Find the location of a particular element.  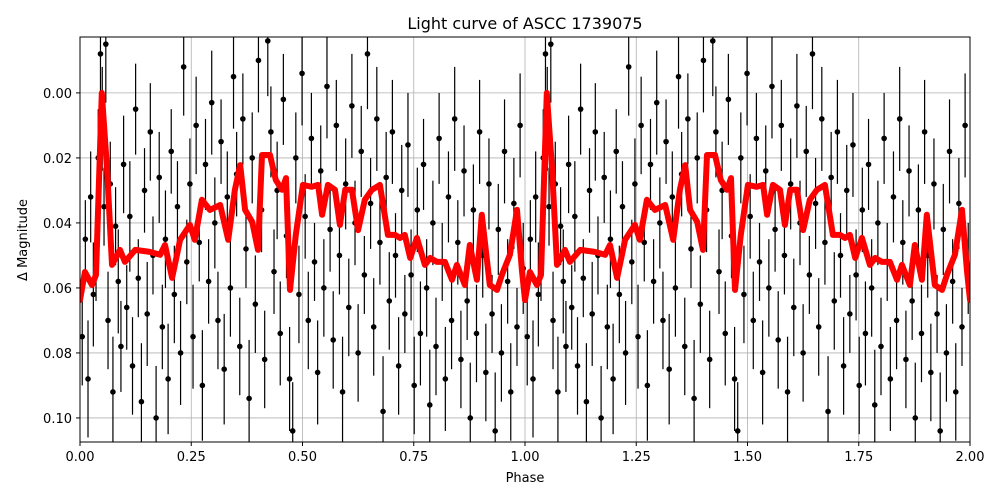

x-tick-label: 2.00 is located at coordinates (970, 457).